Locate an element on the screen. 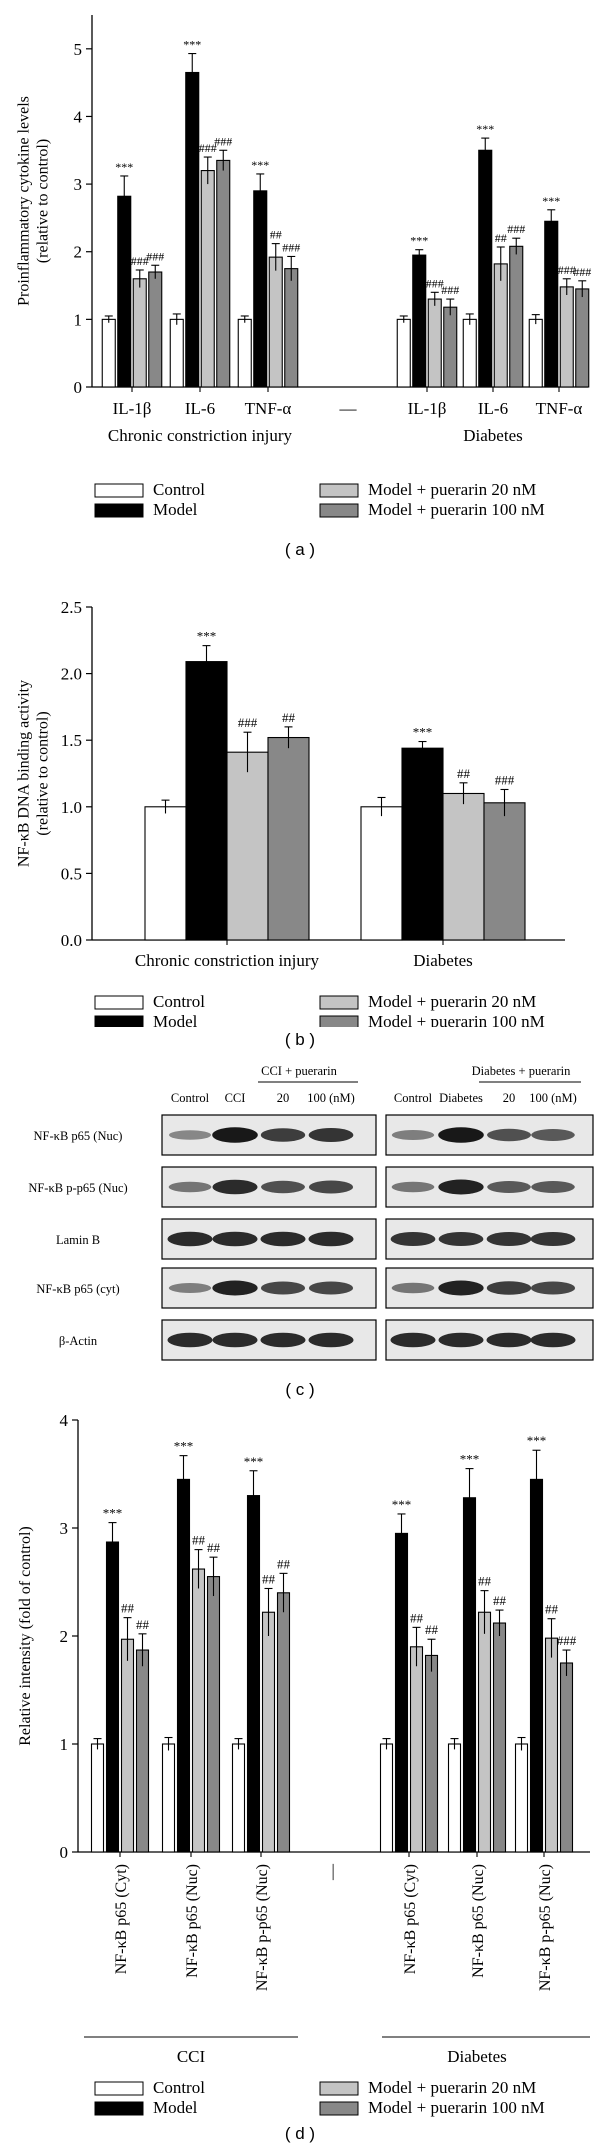 The width and height of the screenshot is (600, 2154). blot-col-label-diabetes: 20 is located at coordinates (509, 1098).